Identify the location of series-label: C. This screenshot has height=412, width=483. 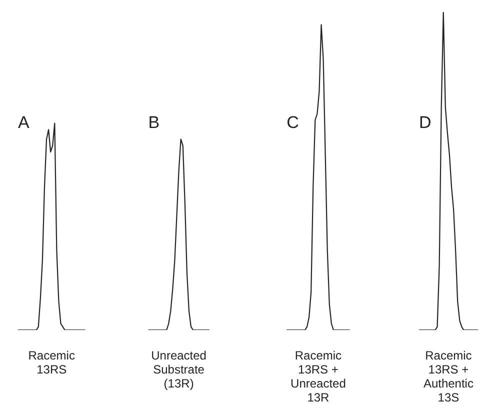
(292, 122).